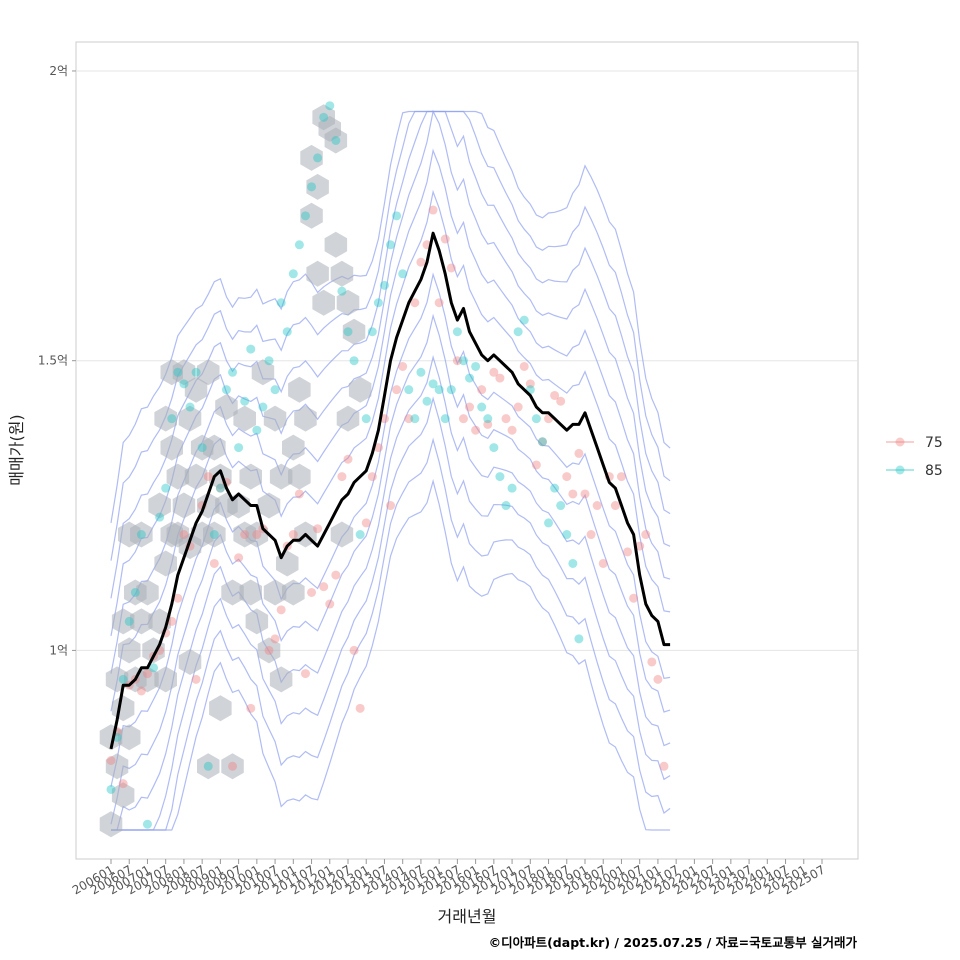 This screenshot has height=960, width=960. What do you see at coordinates (914, 471) in the screenshot?
I see `legend-item-85: 85` at bounding box center [914, 471].